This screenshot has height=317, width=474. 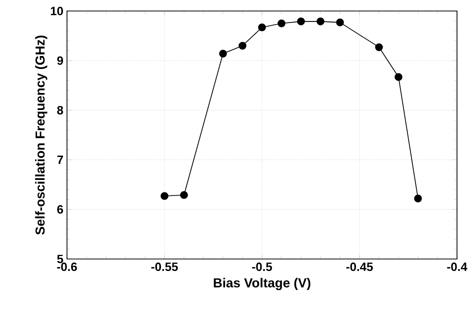 What do you see at coordinates (60, 259) in the screenshot?
I see `y-tick-label: 5` at bounding box center [60, 259].